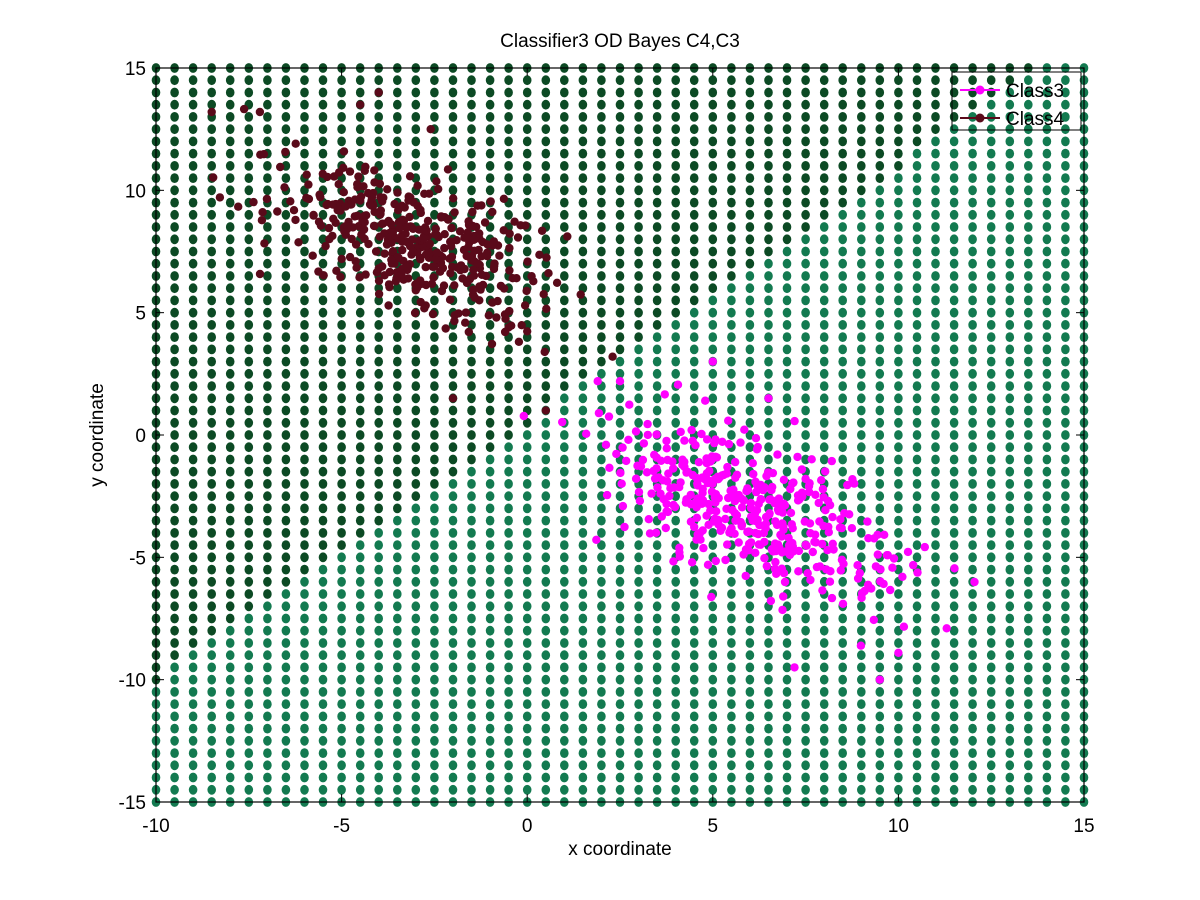 This screenshot has width=1200, height=900. I want to click on x-tick-label: -10, so click(155, 826).